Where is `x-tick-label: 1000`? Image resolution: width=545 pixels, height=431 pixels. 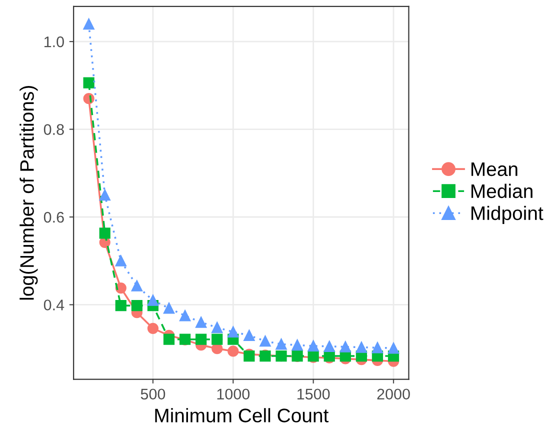 x-tick-label: 1000 is located at coordinates (233, 394).